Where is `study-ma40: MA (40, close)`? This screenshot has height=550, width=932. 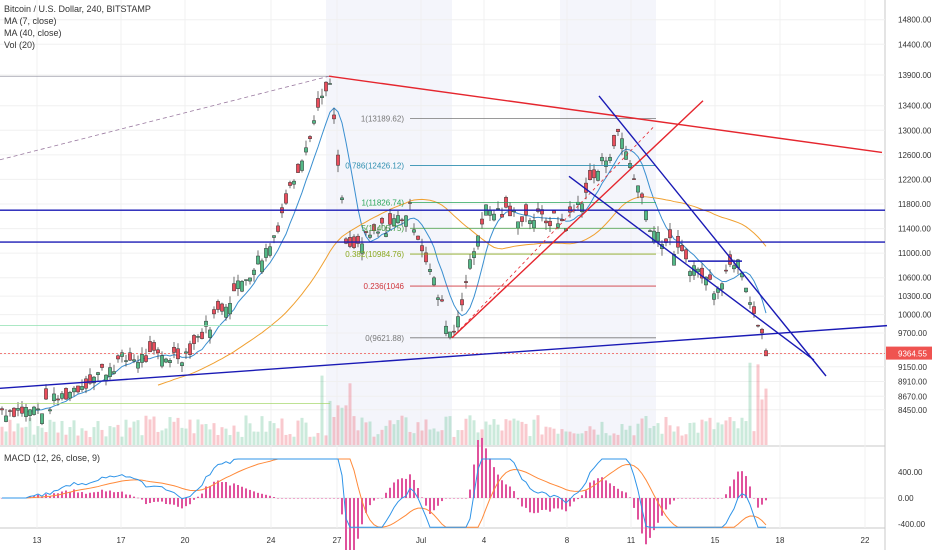
study-ma40: MA (40, close) is located at coordinates (33, 33).